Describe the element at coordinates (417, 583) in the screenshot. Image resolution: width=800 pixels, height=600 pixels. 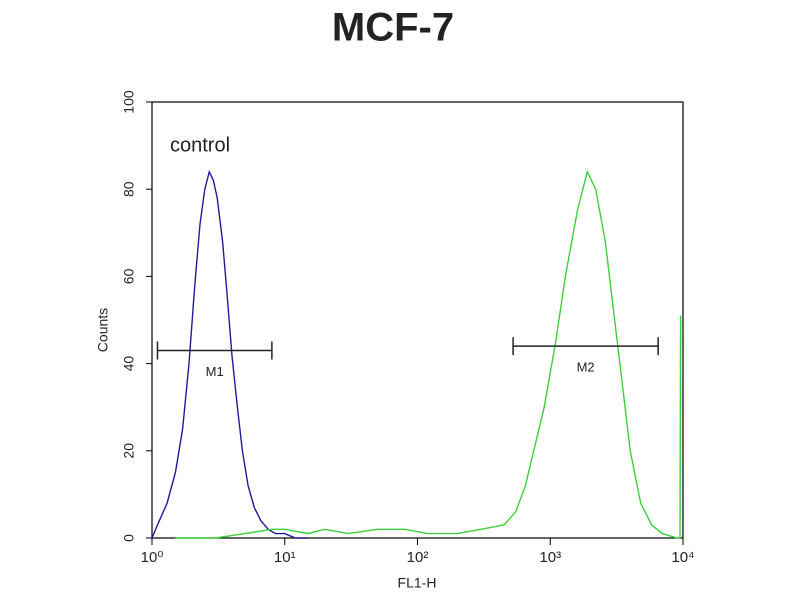
I see `x-axis-label: FL1-H` at that location.